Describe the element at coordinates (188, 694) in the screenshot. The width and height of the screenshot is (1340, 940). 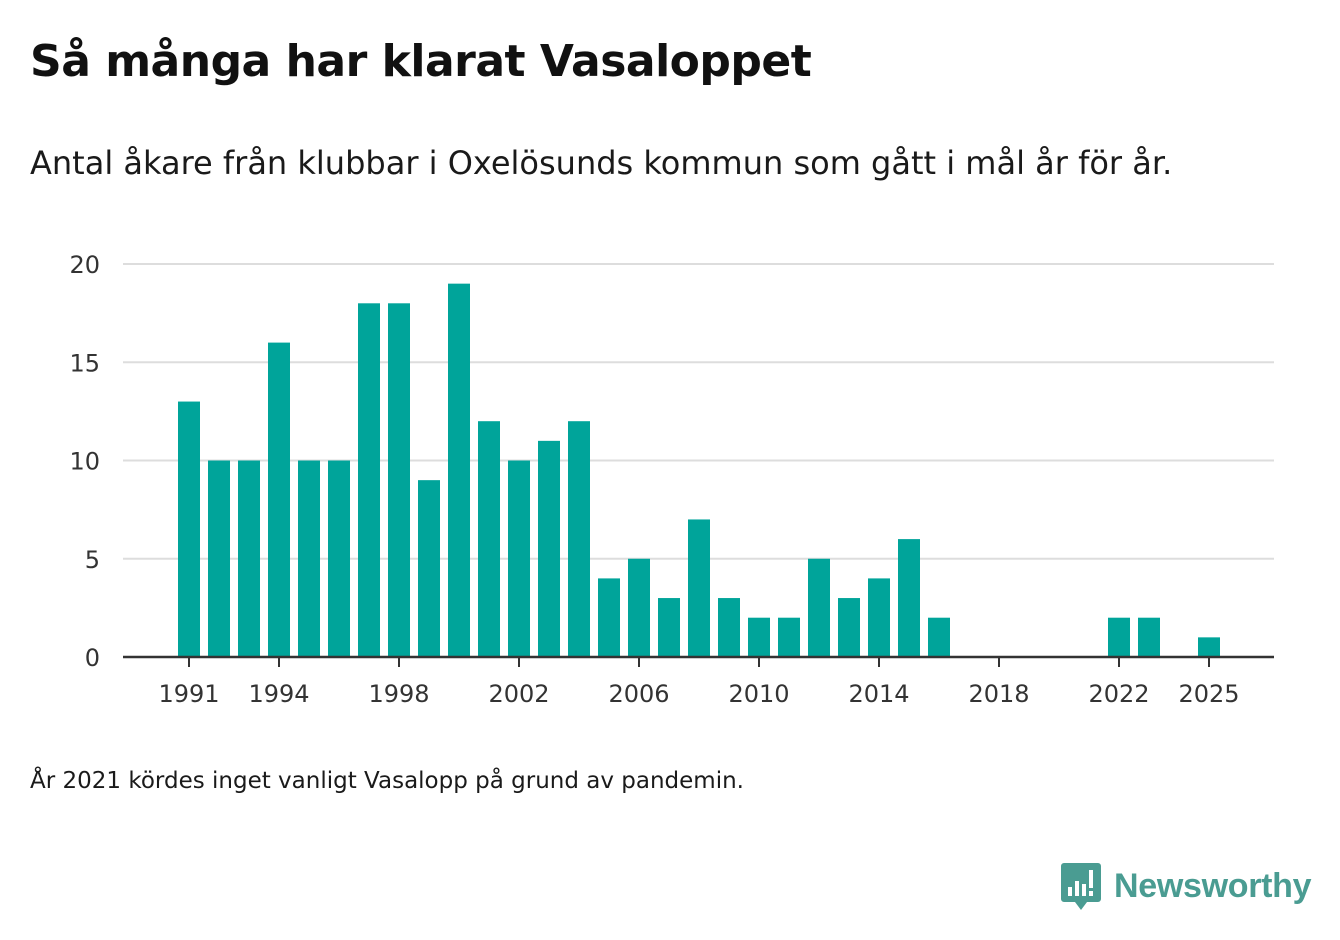
I see `x-tick-label: 1991` at that location.